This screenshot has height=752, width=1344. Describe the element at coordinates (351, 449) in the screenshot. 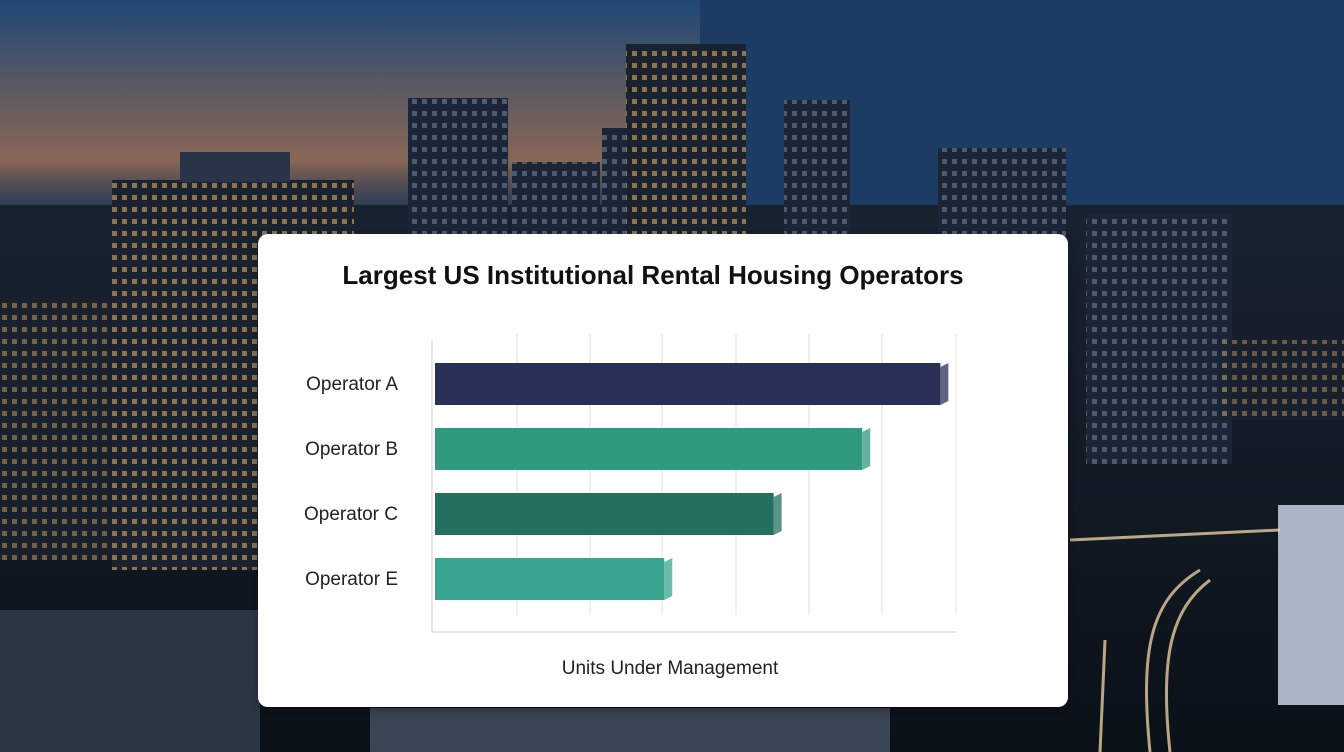

I see `category-label: Operator B` at that location.